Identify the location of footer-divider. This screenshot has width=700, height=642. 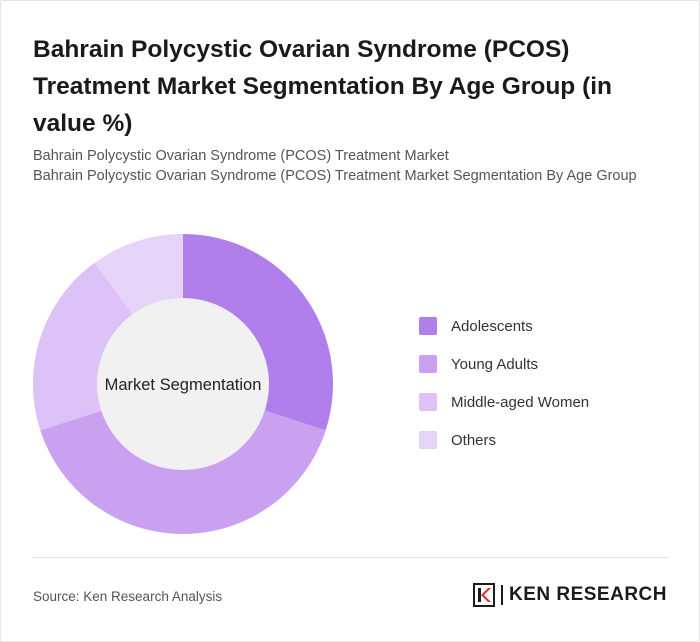
(351, 557).